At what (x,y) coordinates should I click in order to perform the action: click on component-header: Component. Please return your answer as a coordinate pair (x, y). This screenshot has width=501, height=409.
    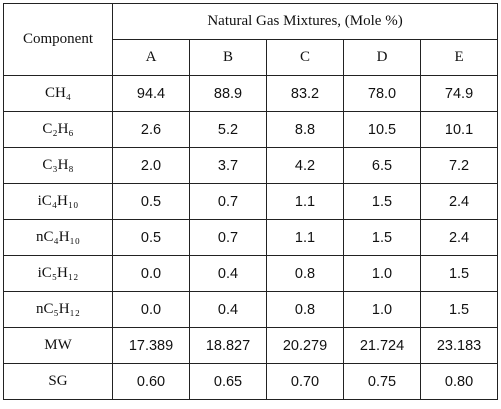
    Looking at the image, I should click on (58, 39).